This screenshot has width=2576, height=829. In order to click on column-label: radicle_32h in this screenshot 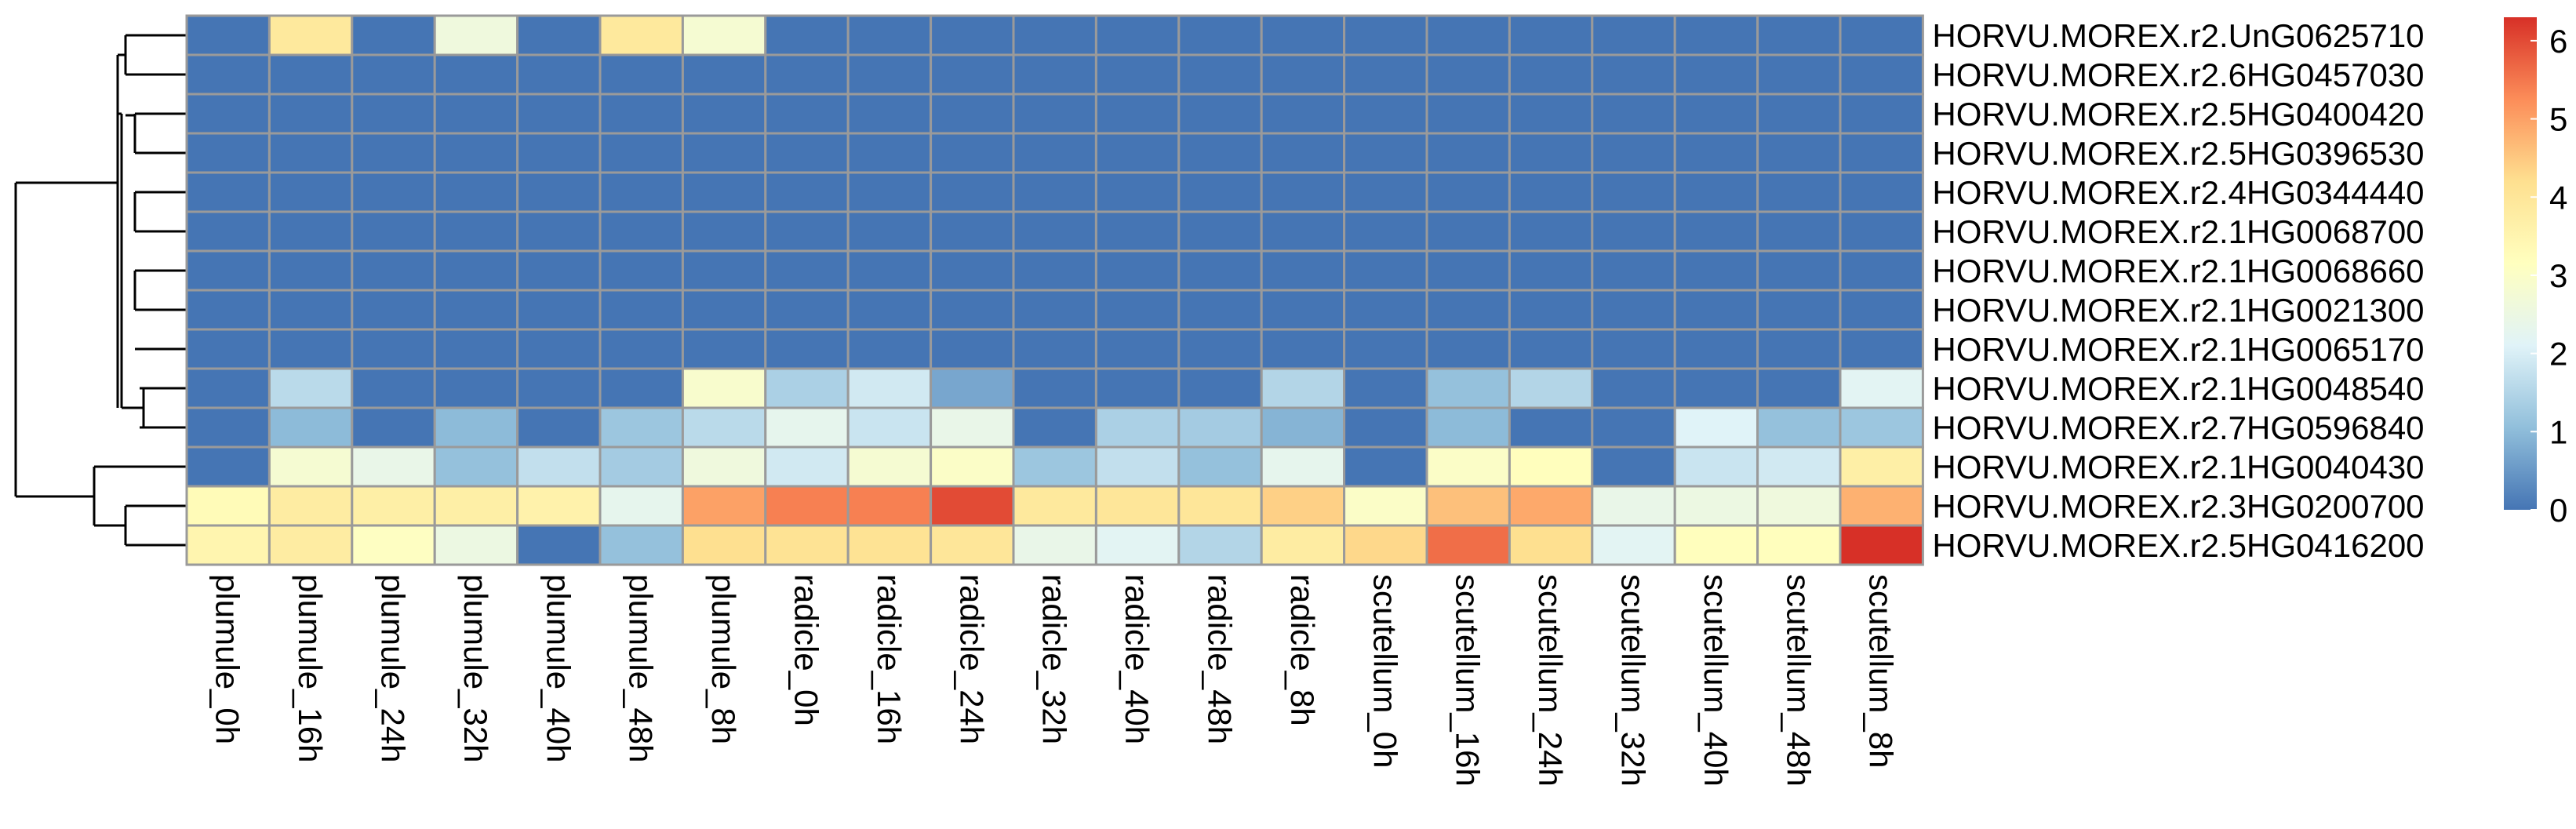, I will do `click(1054, 659)`.